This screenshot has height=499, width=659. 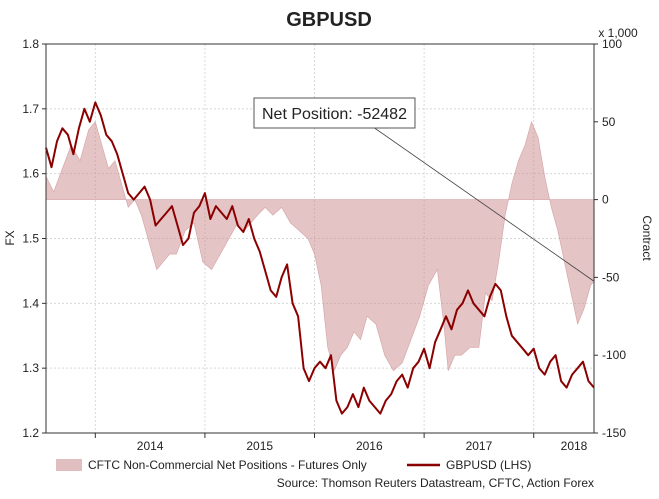 What do you see at coordinates (612, 44) in the screenshot?
I see `right-tick-label: 100` at bounding box center [612, 44].